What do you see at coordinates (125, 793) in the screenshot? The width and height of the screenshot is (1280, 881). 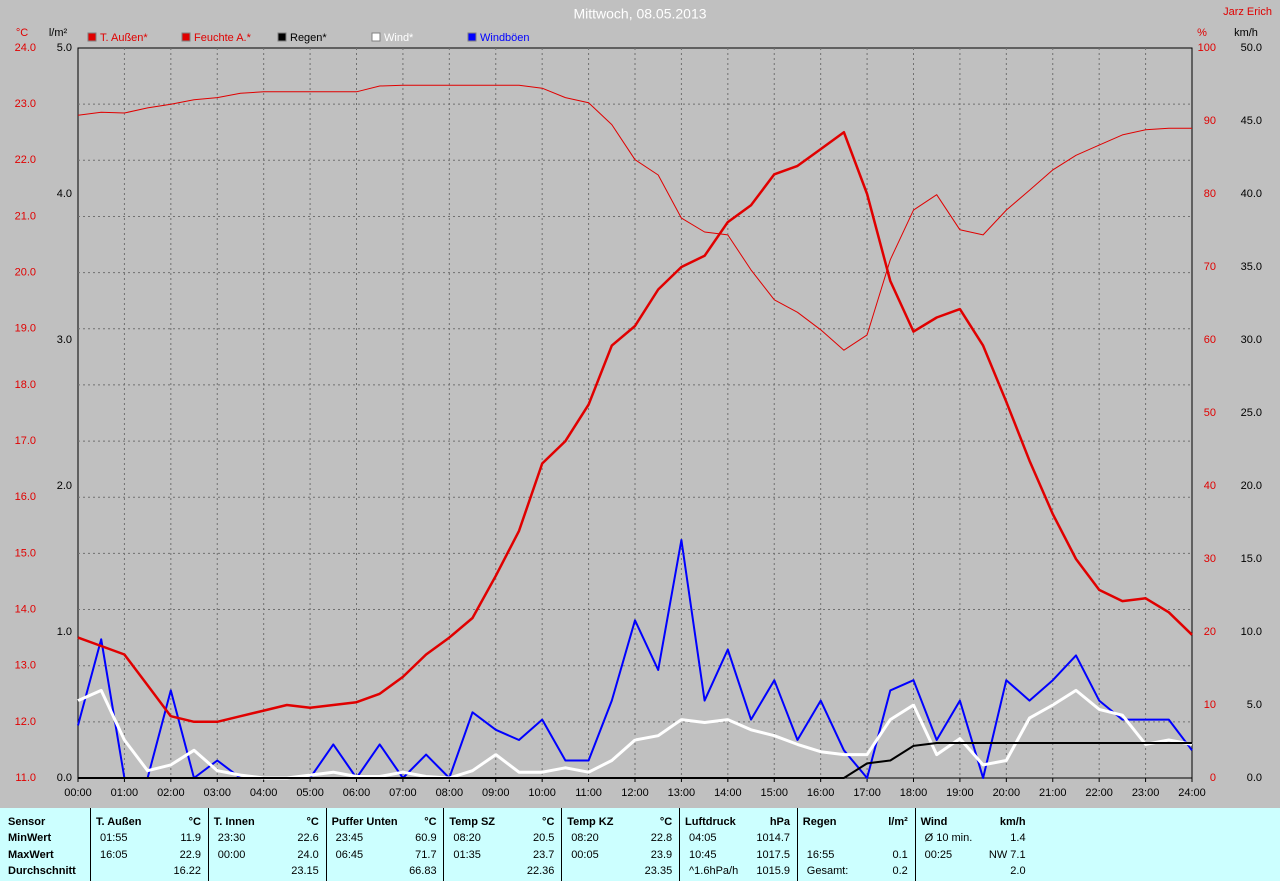 I see `x-tick-label: 01:00` at bounding box center [125, 793].